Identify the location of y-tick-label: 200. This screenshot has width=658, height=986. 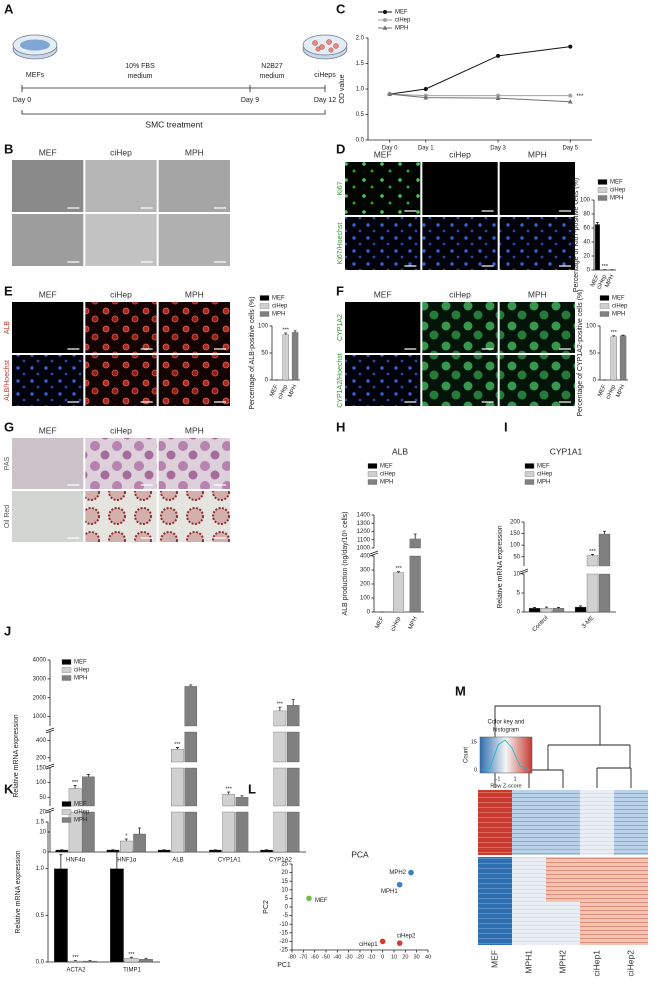
(365, 585).